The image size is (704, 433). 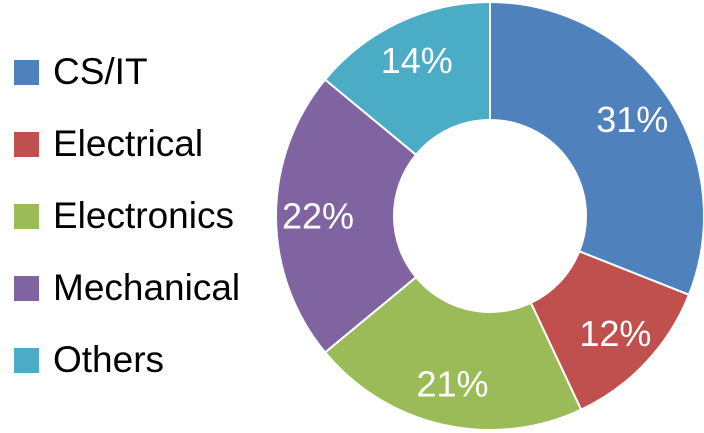 I want to click on legend-label-mechanical: Mechanical, so click(x=147, y=287).